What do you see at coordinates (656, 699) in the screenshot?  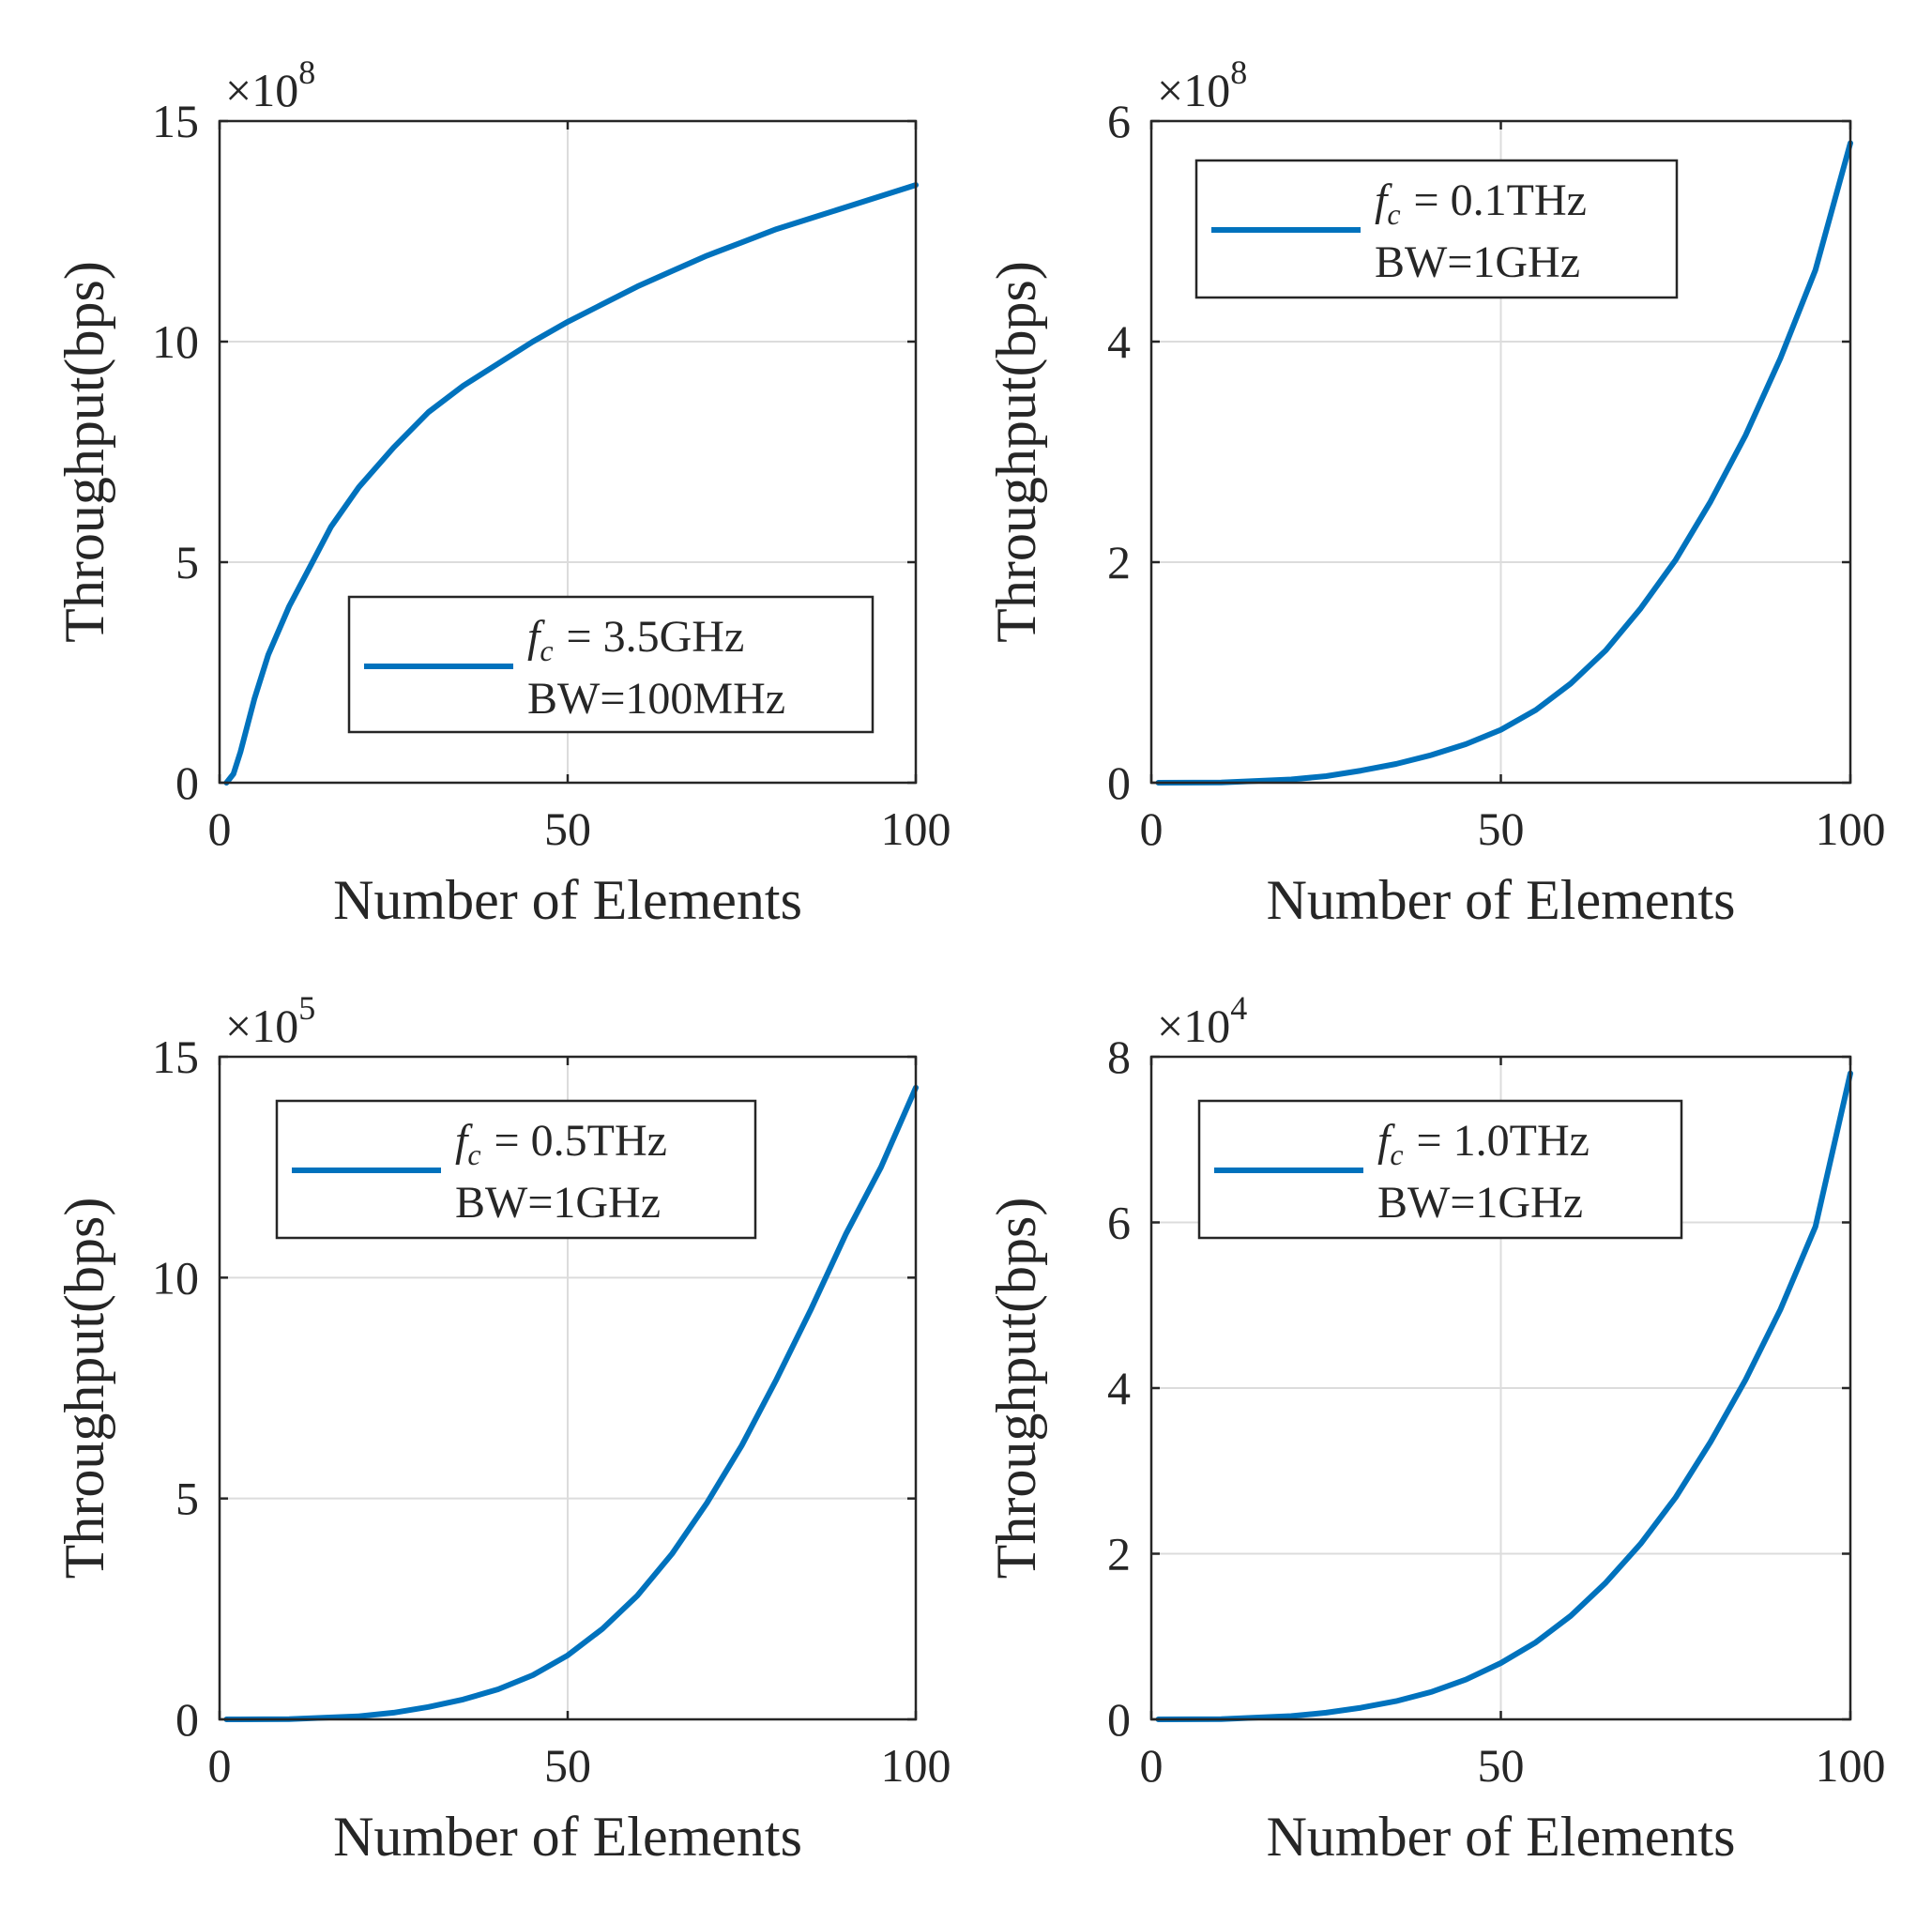 I see `legend-label-bandwidth: BW=100MHz` at bounding box center [656, 699].